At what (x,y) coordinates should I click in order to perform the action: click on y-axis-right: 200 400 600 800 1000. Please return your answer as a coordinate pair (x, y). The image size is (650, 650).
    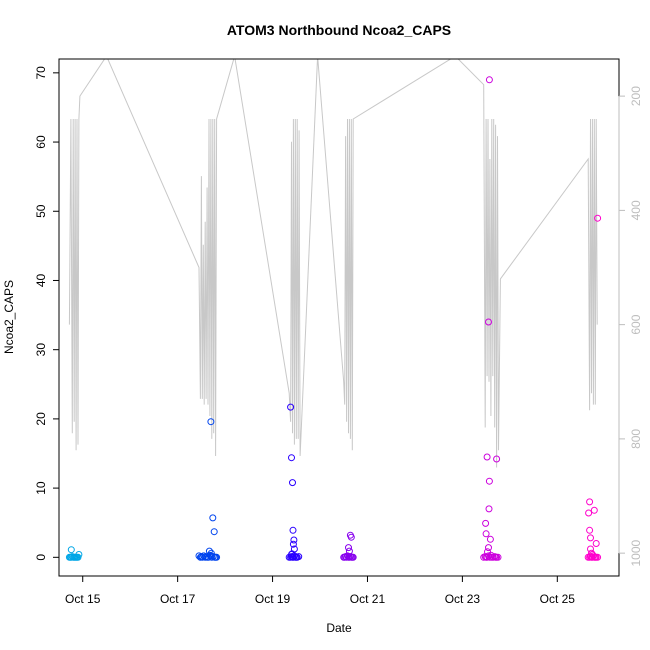
    Looking at the image, I should click on (630, 326).